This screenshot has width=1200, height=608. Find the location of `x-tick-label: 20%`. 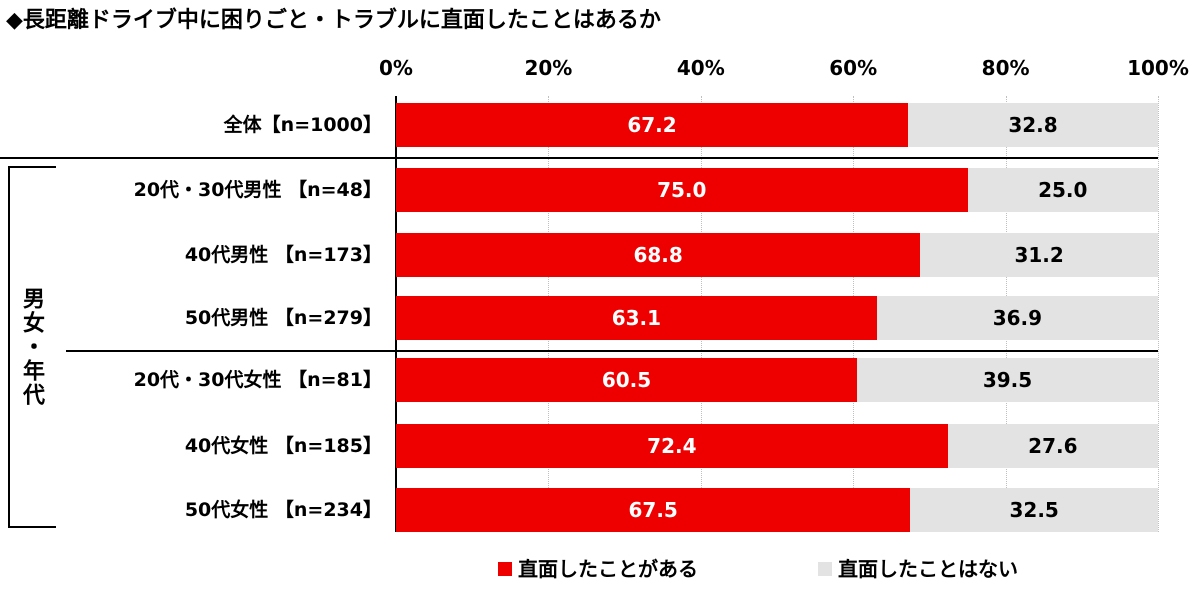

x-tick-label: 20% is located at coordinates (548, 68).